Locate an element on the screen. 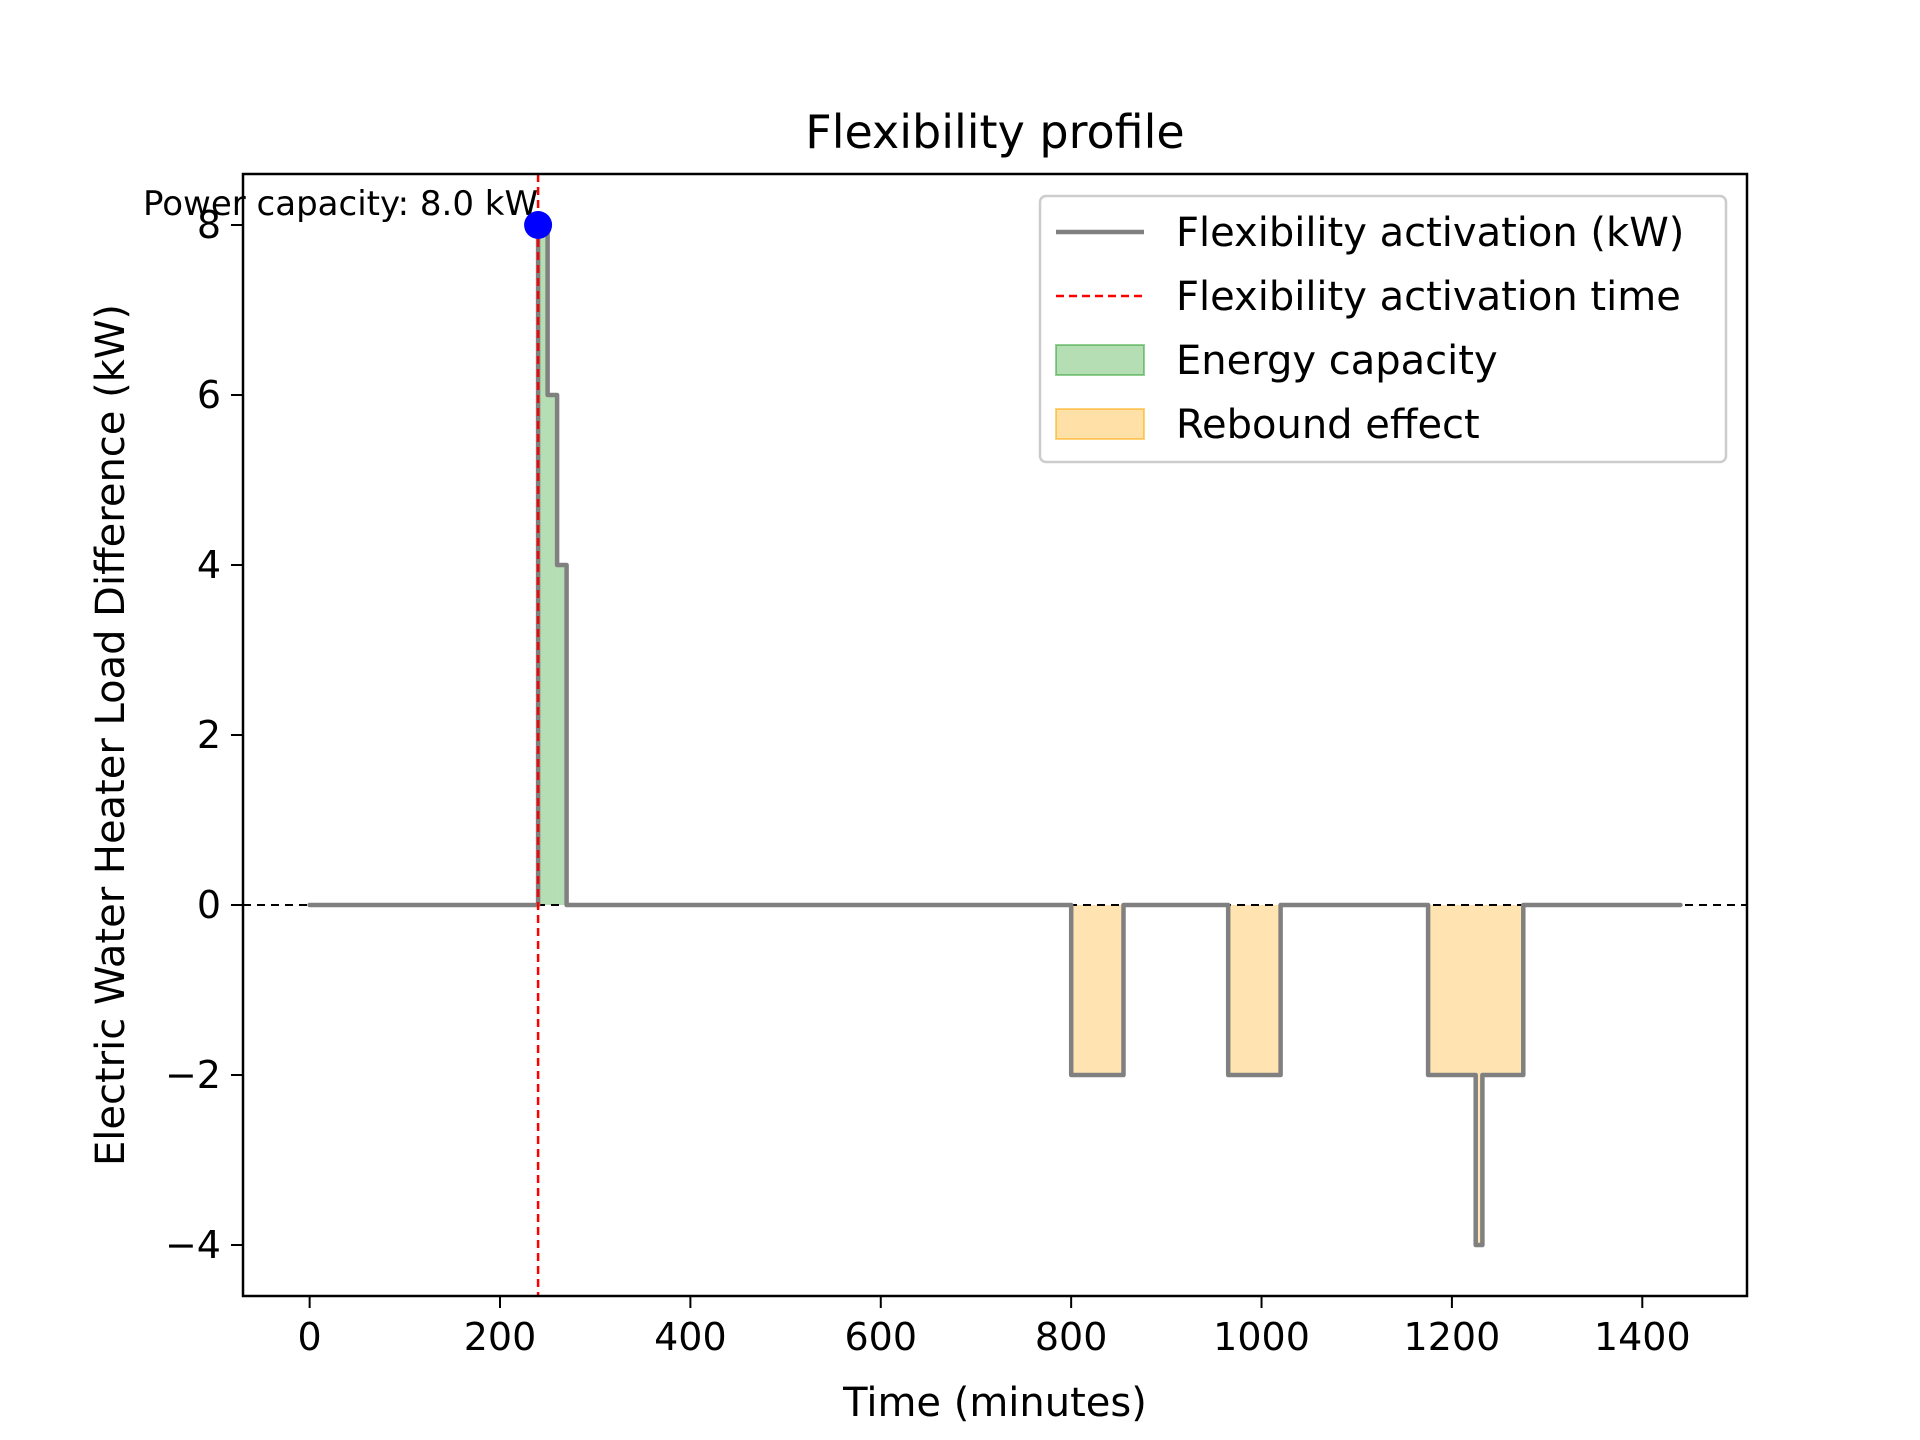  y-axis: −4 −2 0 2 4 6 8 is located at coordinates (204, 735).